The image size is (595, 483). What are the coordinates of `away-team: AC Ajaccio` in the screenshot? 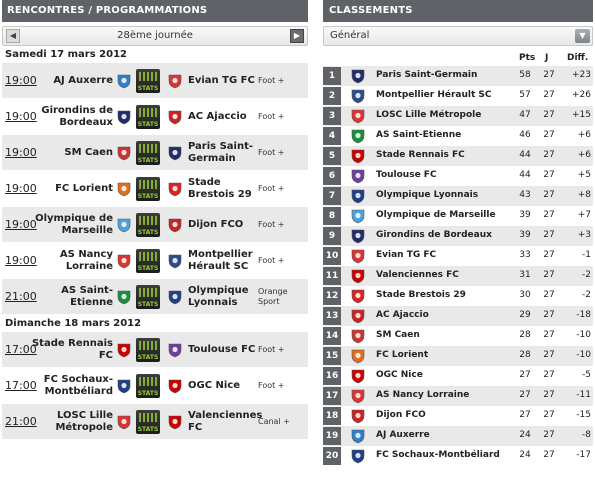 It's located at (217, 116).